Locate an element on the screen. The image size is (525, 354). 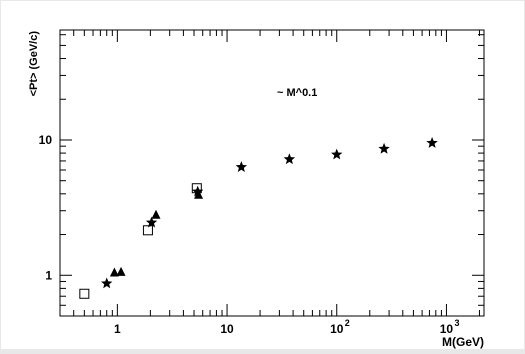
x-axis-title: M(GeV) is located at coordinates (463, 342).